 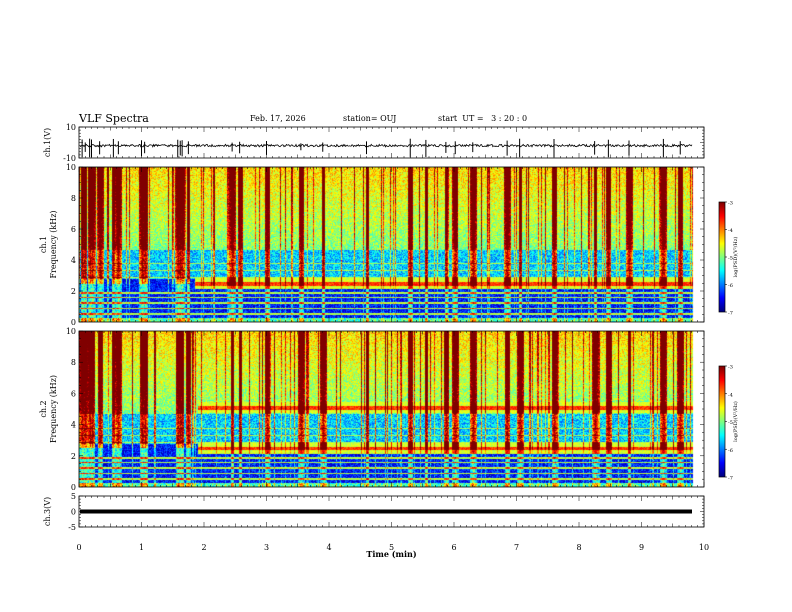 What do you see at coordinates (203, 547) in the screenshot?
I see `x-tick-label: 2` at bounding box center [203, 547].